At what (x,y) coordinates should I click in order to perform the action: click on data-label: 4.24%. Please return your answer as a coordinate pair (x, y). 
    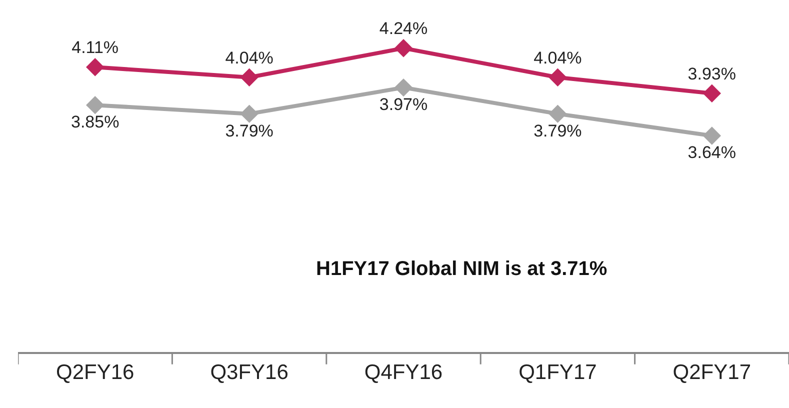
    Looking at the image, I should click on (403, 28).